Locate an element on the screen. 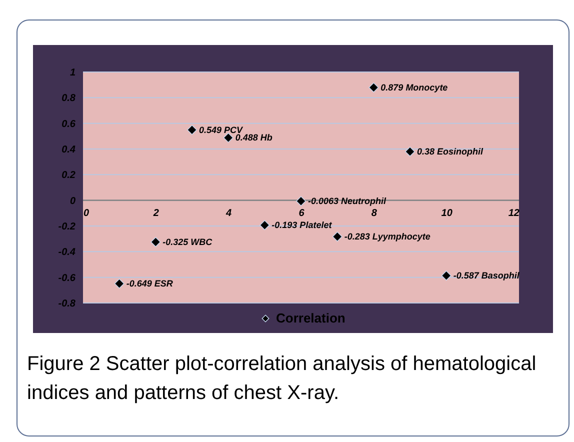 This screenshot has height=442, width=574. x-tick-label: 2 is located at coordinates (156, 213).